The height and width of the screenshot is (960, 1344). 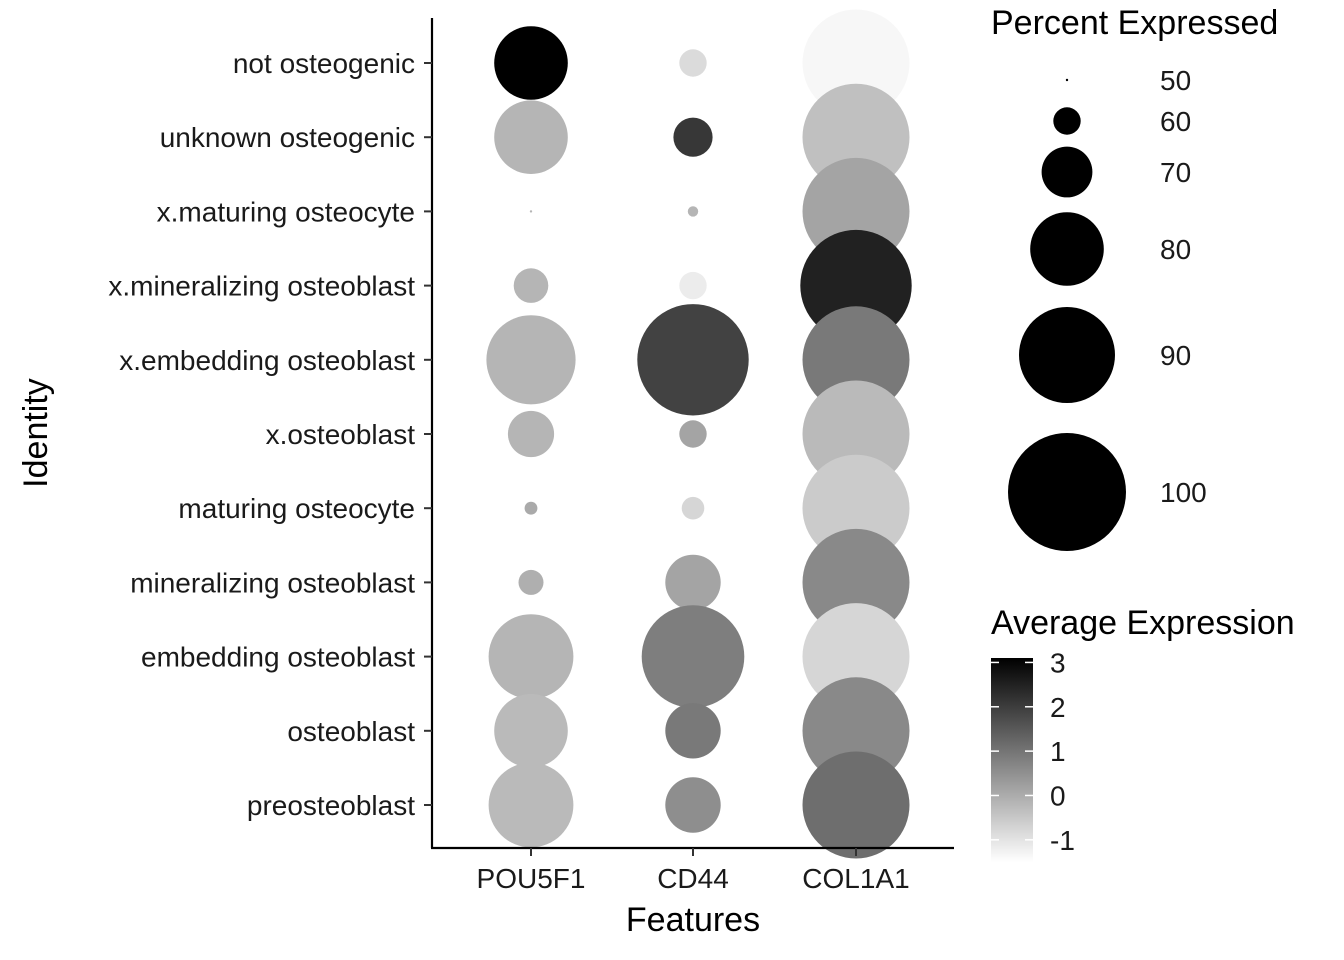 I want to click on y-tick-label: mineralizing osteoblast, so click(x=272, y=582).